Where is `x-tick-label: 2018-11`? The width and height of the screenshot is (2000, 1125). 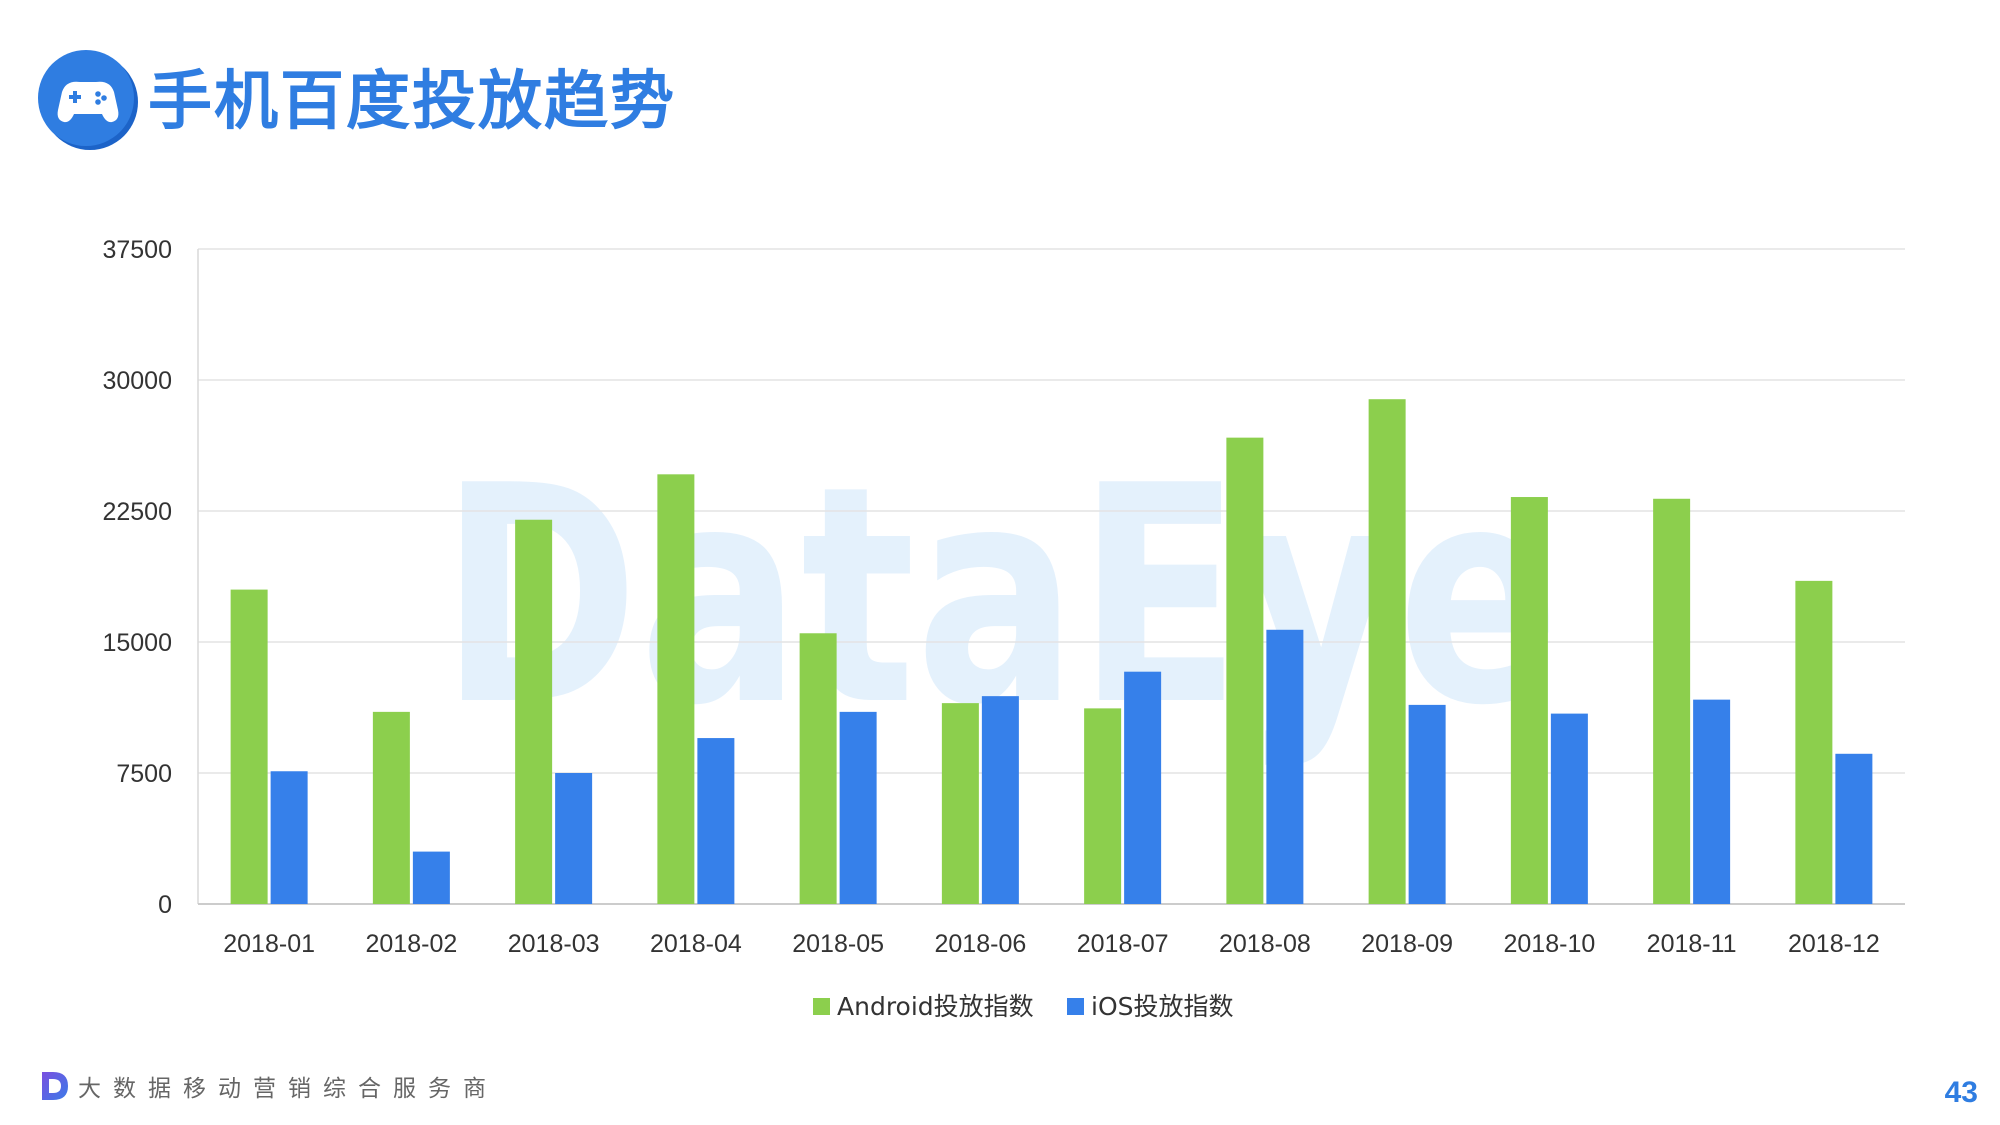
x-tick-label: 2018-11 is located at coordinates (1692, 944).